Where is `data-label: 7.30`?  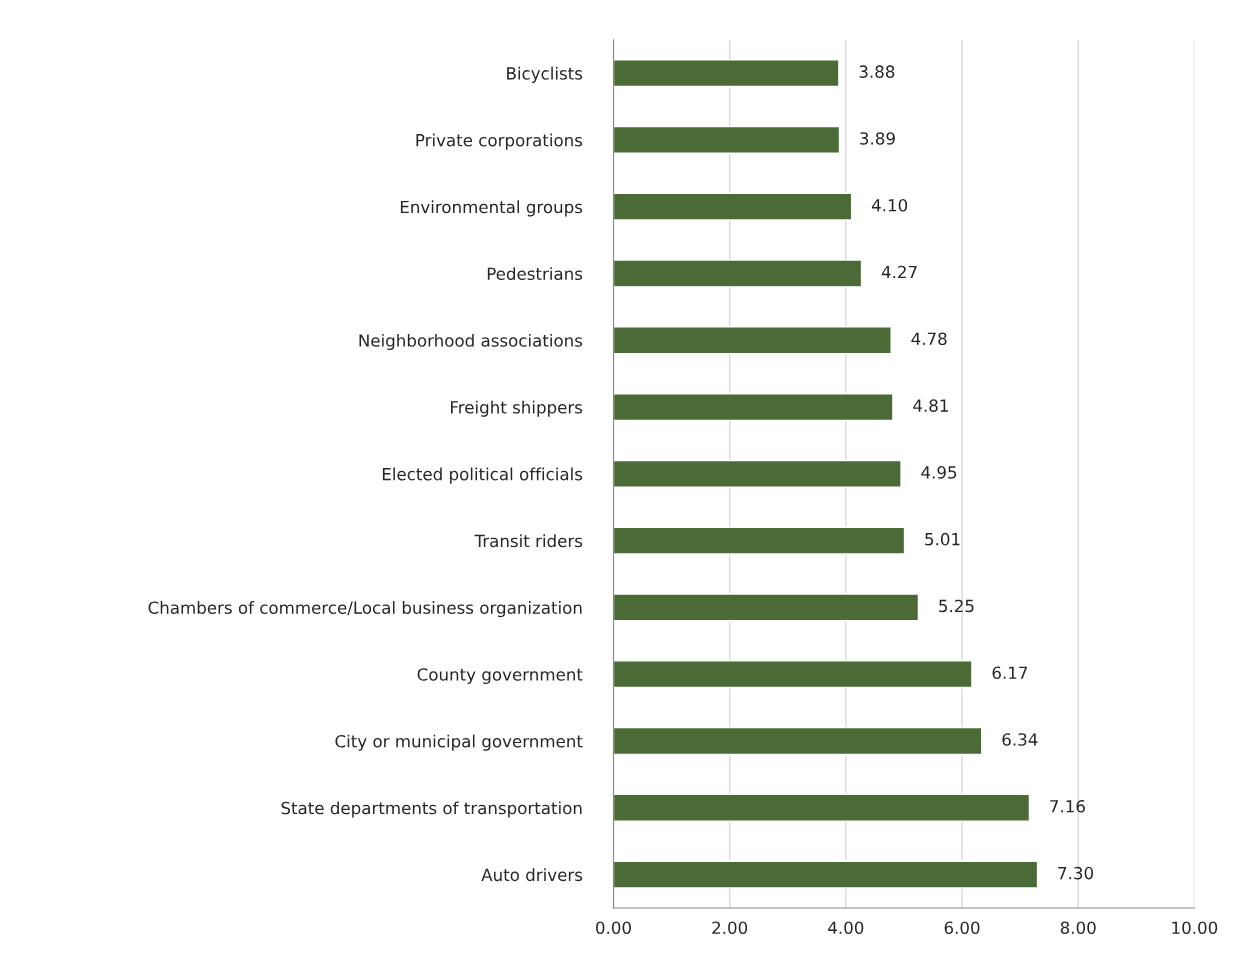
data-label: 7.30 is located at coordinates (1075, 873).